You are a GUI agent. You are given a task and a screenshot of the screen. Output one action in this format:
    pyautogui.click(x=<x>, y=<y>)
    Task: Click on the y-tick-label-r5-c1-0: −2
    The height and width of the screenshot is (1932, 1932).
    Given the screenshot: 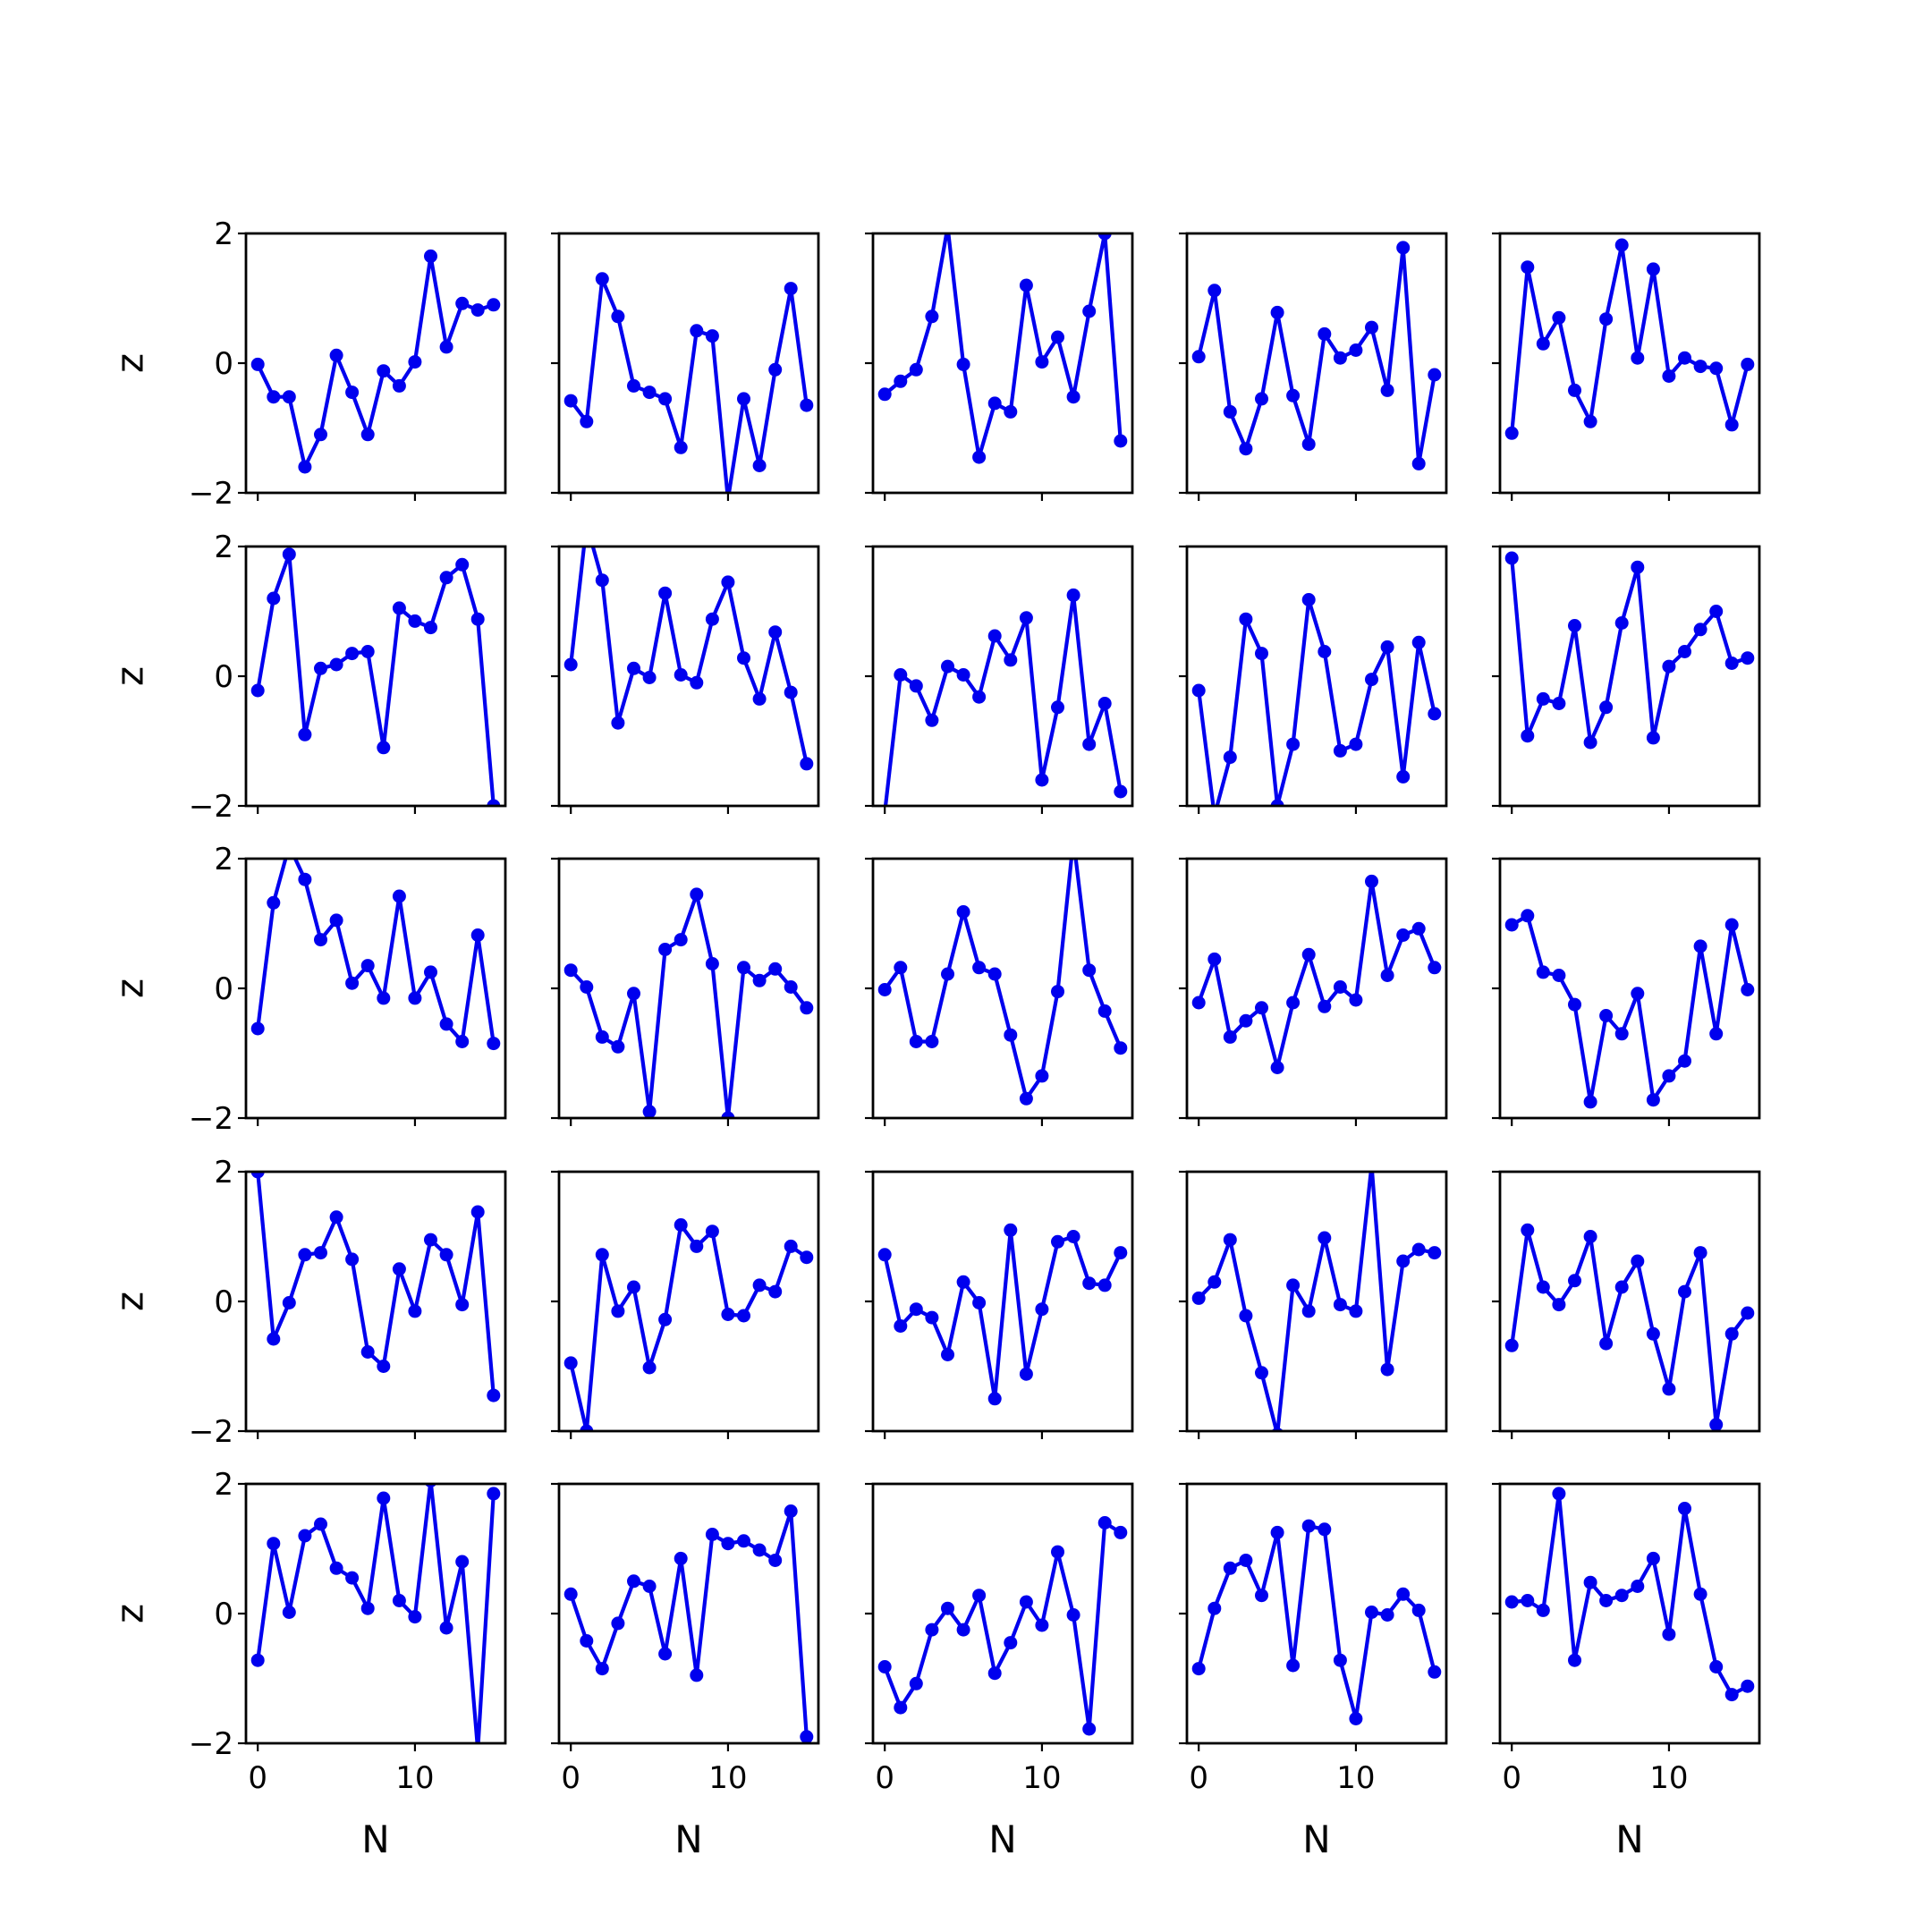 What is the action you would take?
    pyautogui.click(x=211, y=1744)
    